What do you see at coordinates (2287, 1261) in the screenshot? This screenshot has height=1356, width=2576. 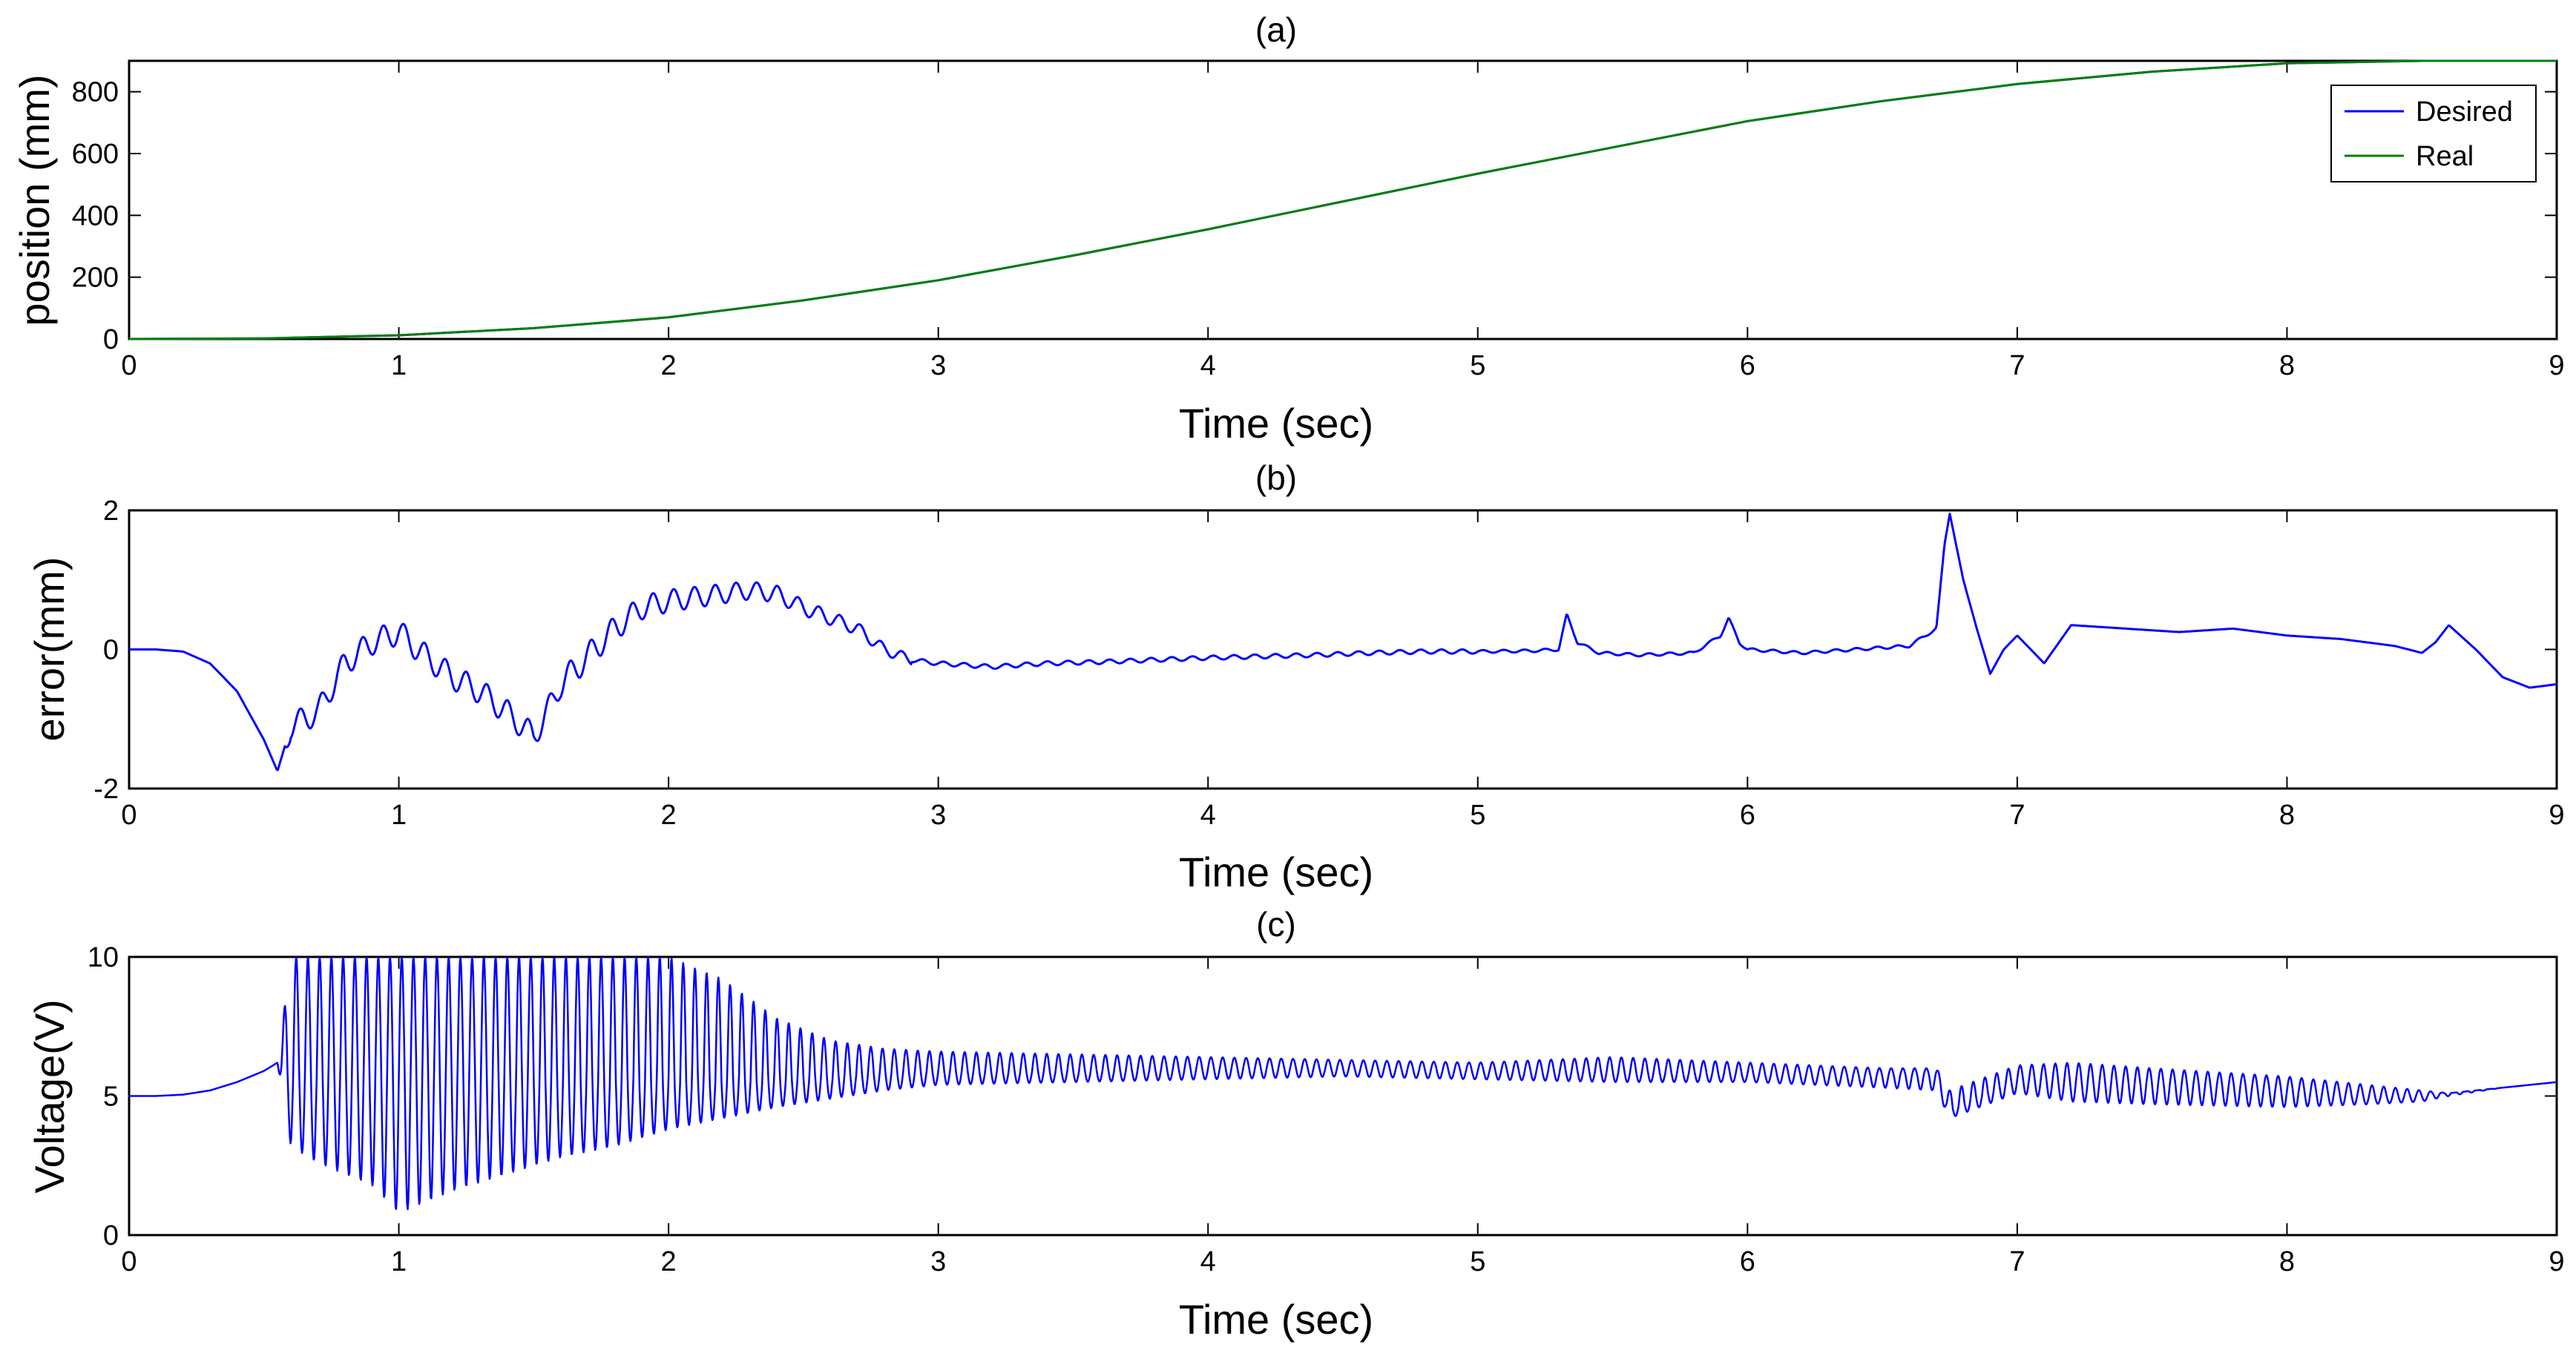 I see `panel-c-xtick-label: 8` at bounding box center [2287, 1261].